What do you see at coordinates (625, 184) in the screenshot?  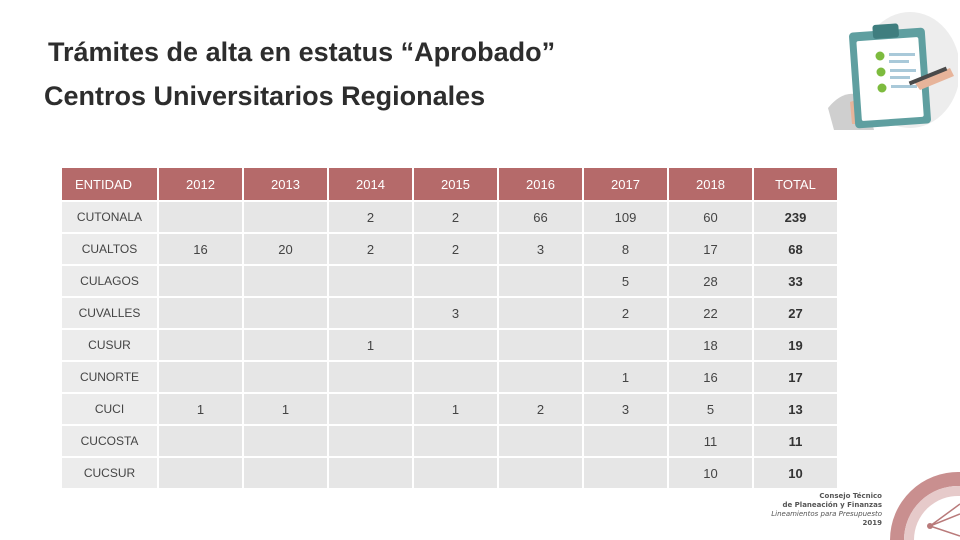 I see `header-2017: 2017` at bounding box center [625, 184].